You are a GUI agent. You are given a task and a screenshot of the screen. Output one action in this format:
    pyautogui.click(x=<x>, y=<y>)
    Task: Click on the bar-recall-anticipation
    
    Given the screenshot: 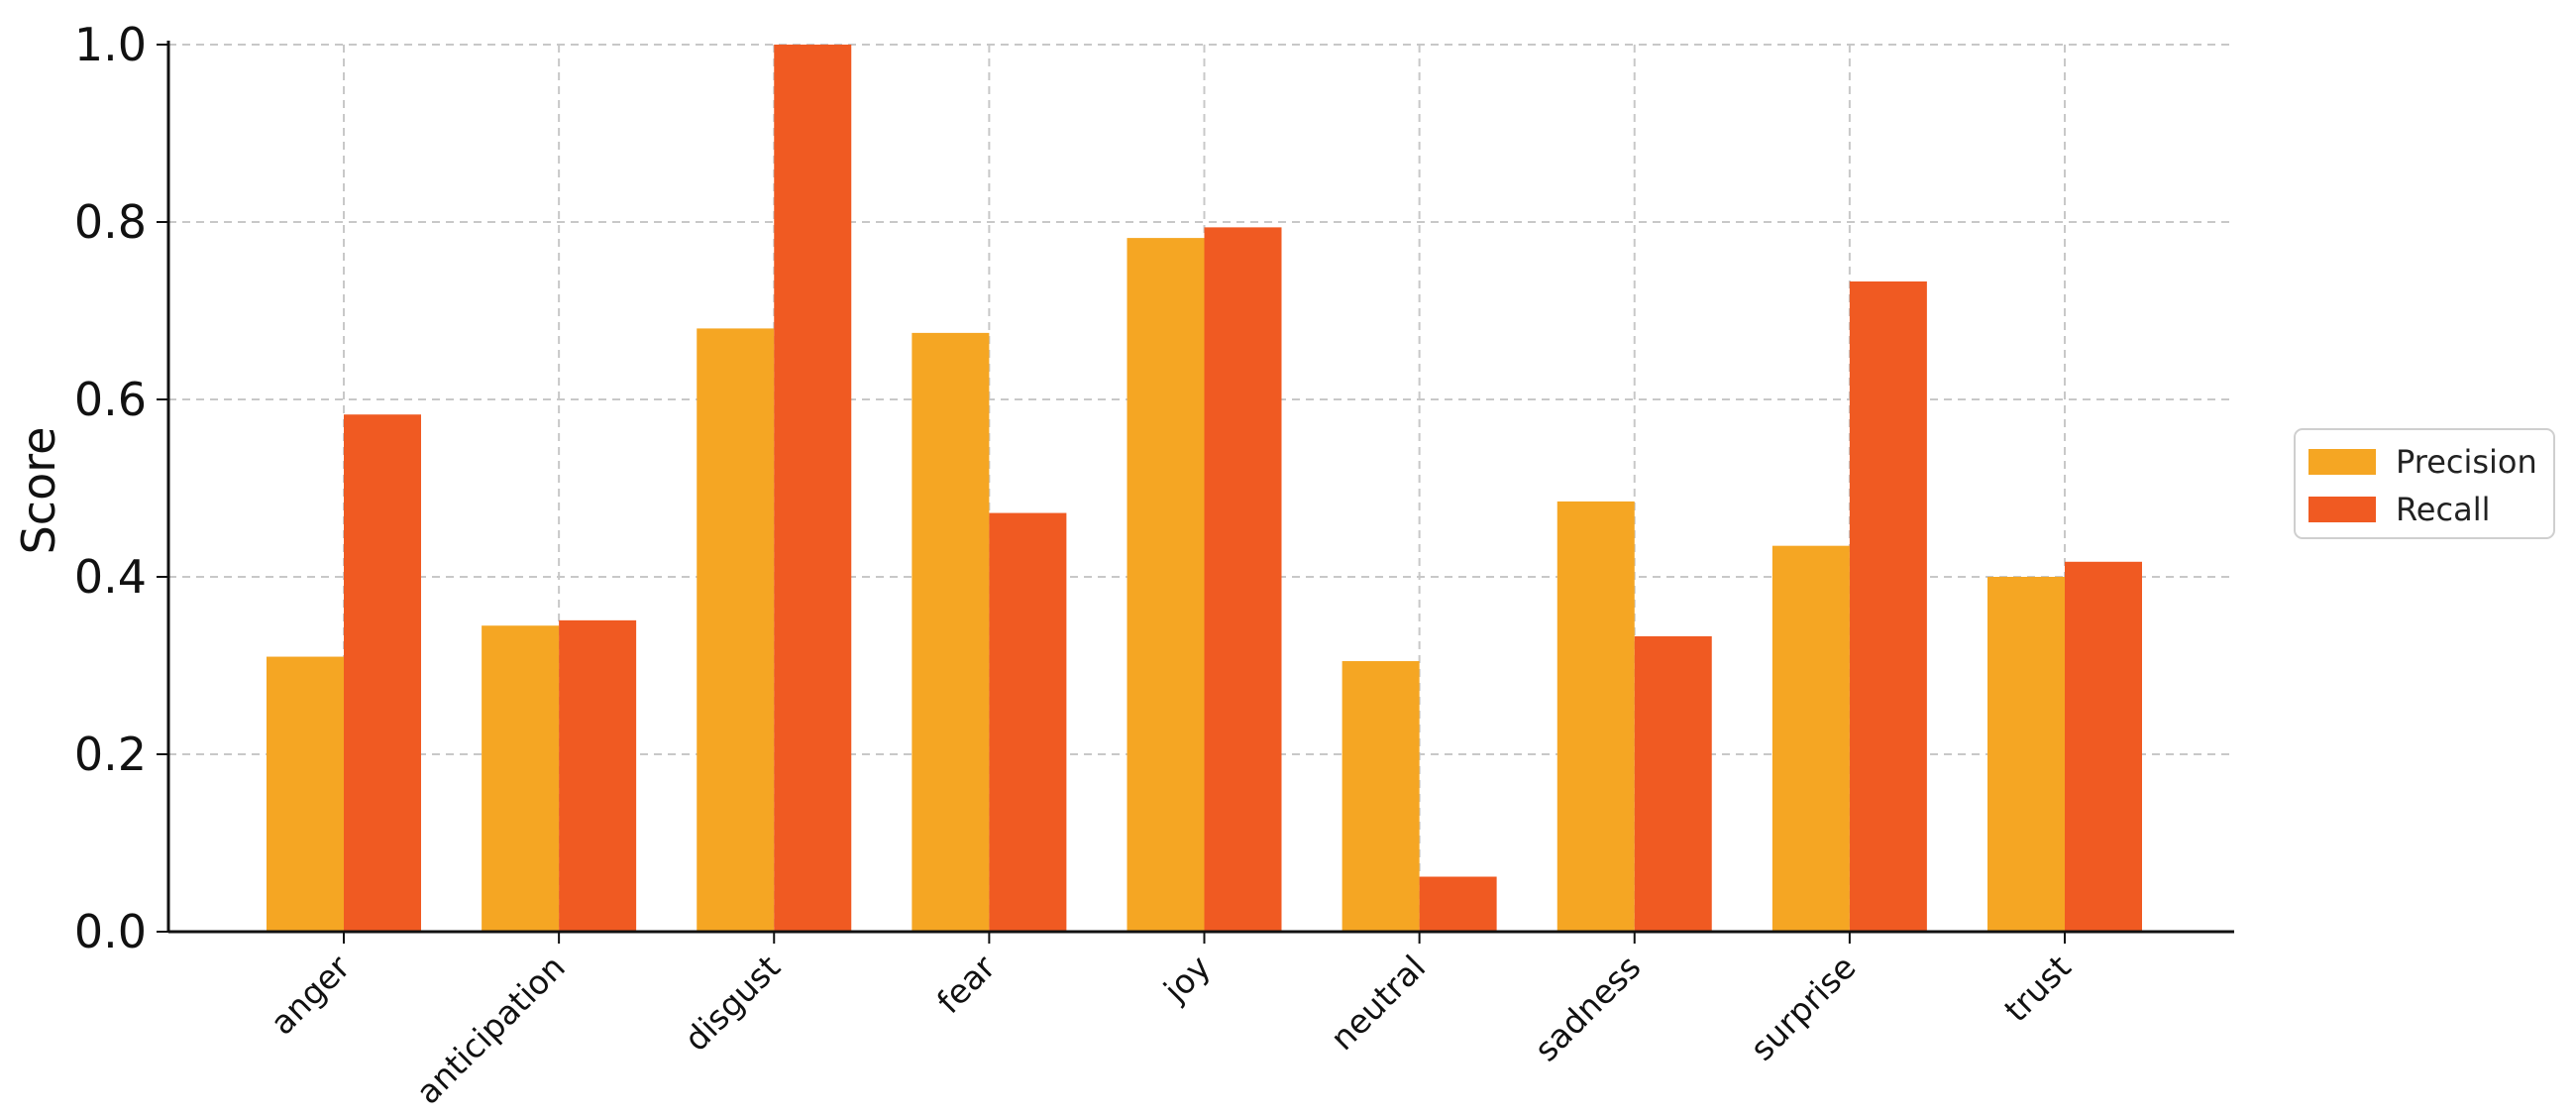 What is the action you would take?
    pyautogui.click(x=598, y=775)
    